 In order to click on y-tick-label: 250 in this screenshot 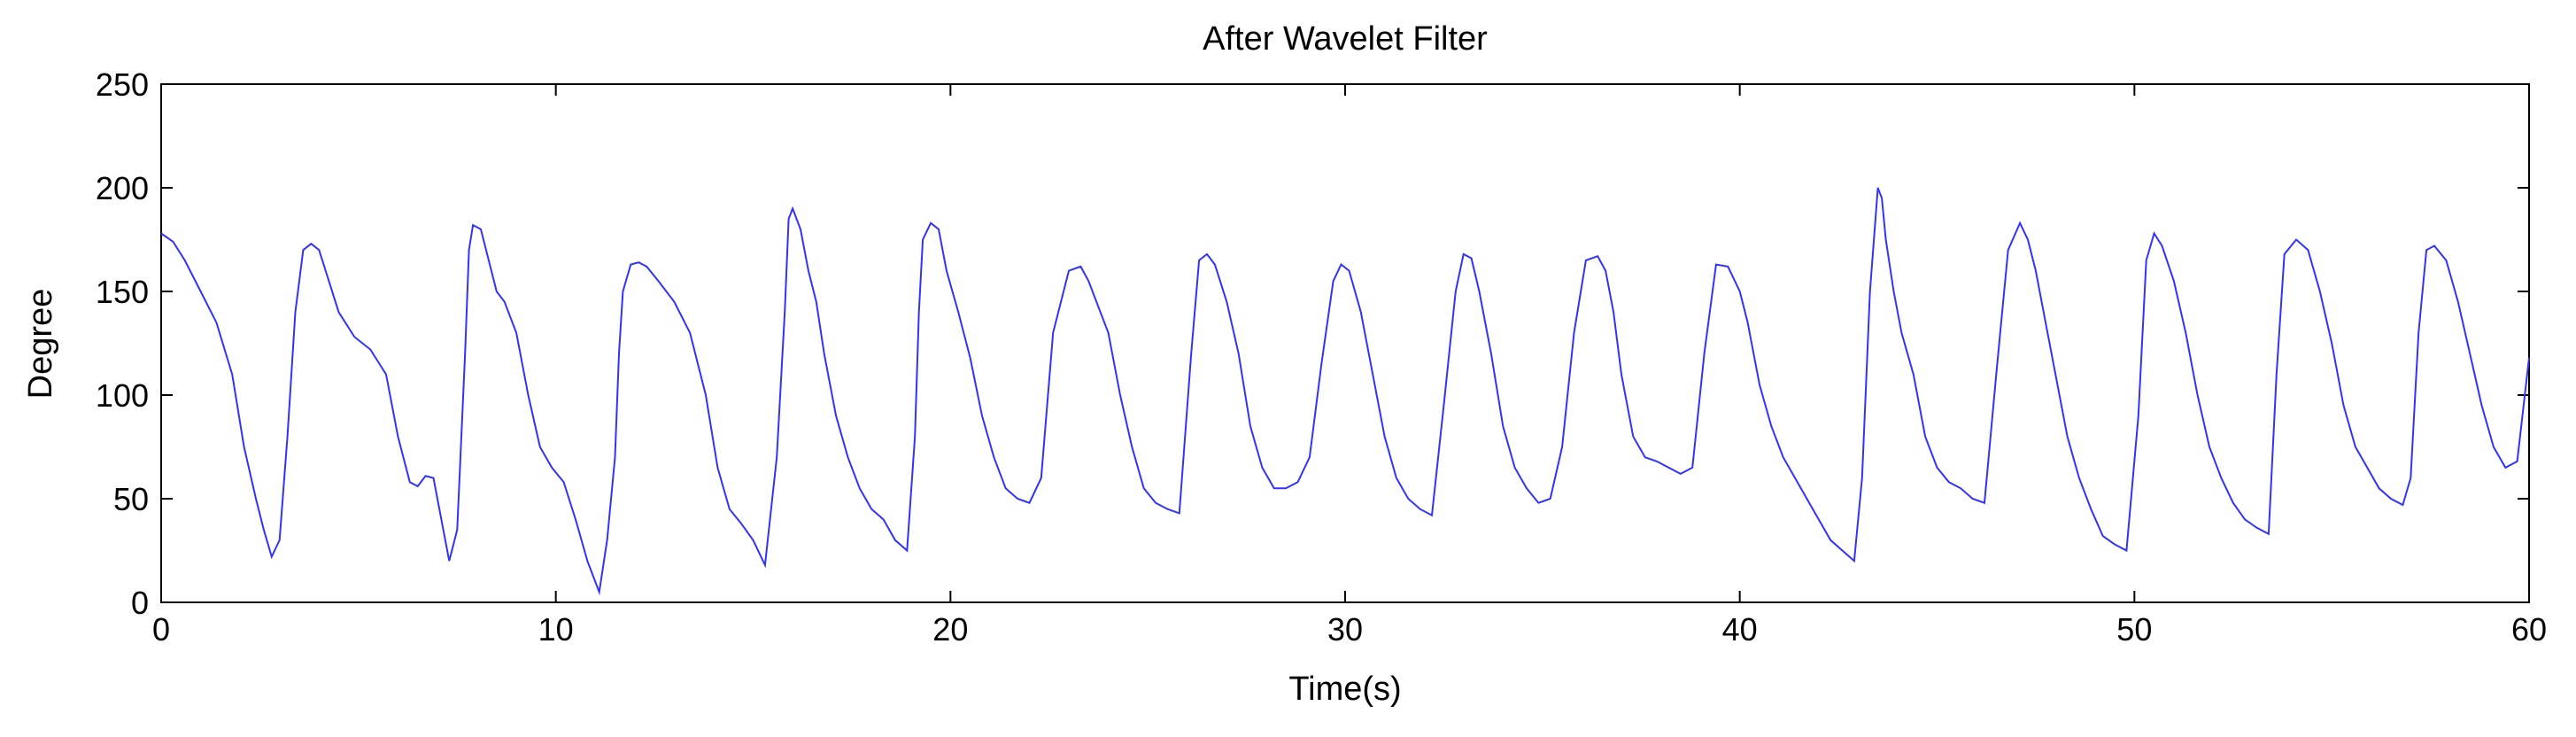, I will do `click(122, 84)`.